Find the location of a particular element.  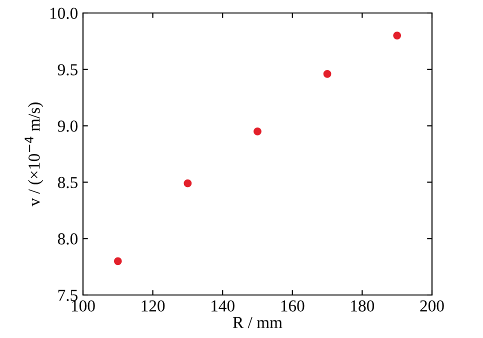

x-tick-label: 140 is located at coordinates (223, 306).